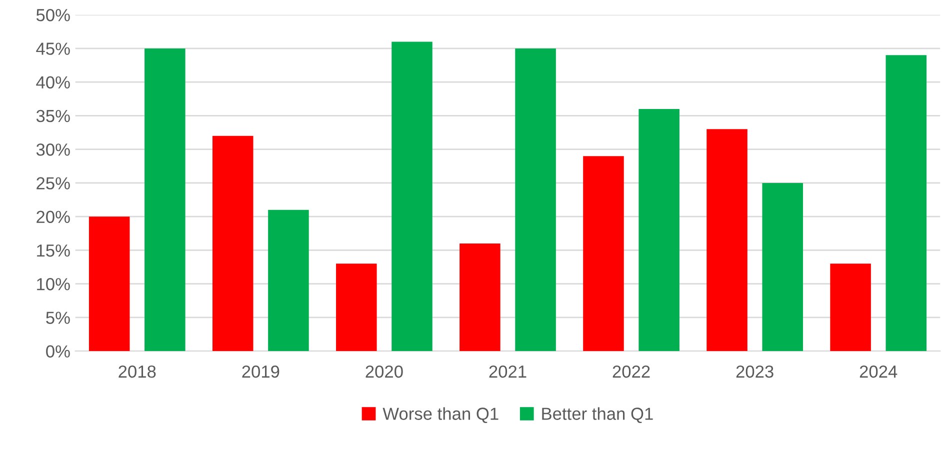 This screenshot has height=449, width=942. Describe the element at coordinates (53, 15) in the screenshot. I see `y-tick-label: 50%` at that location.